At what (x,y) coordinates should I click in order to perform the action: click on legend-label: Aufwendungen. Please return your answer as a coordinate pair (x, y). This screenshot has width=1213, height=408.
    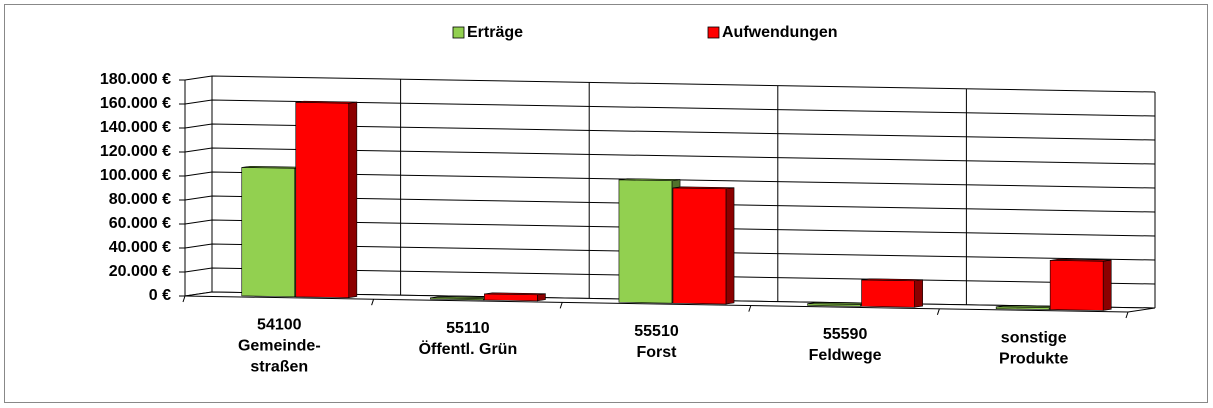
    Looking at the image, I should click on (780, 32).